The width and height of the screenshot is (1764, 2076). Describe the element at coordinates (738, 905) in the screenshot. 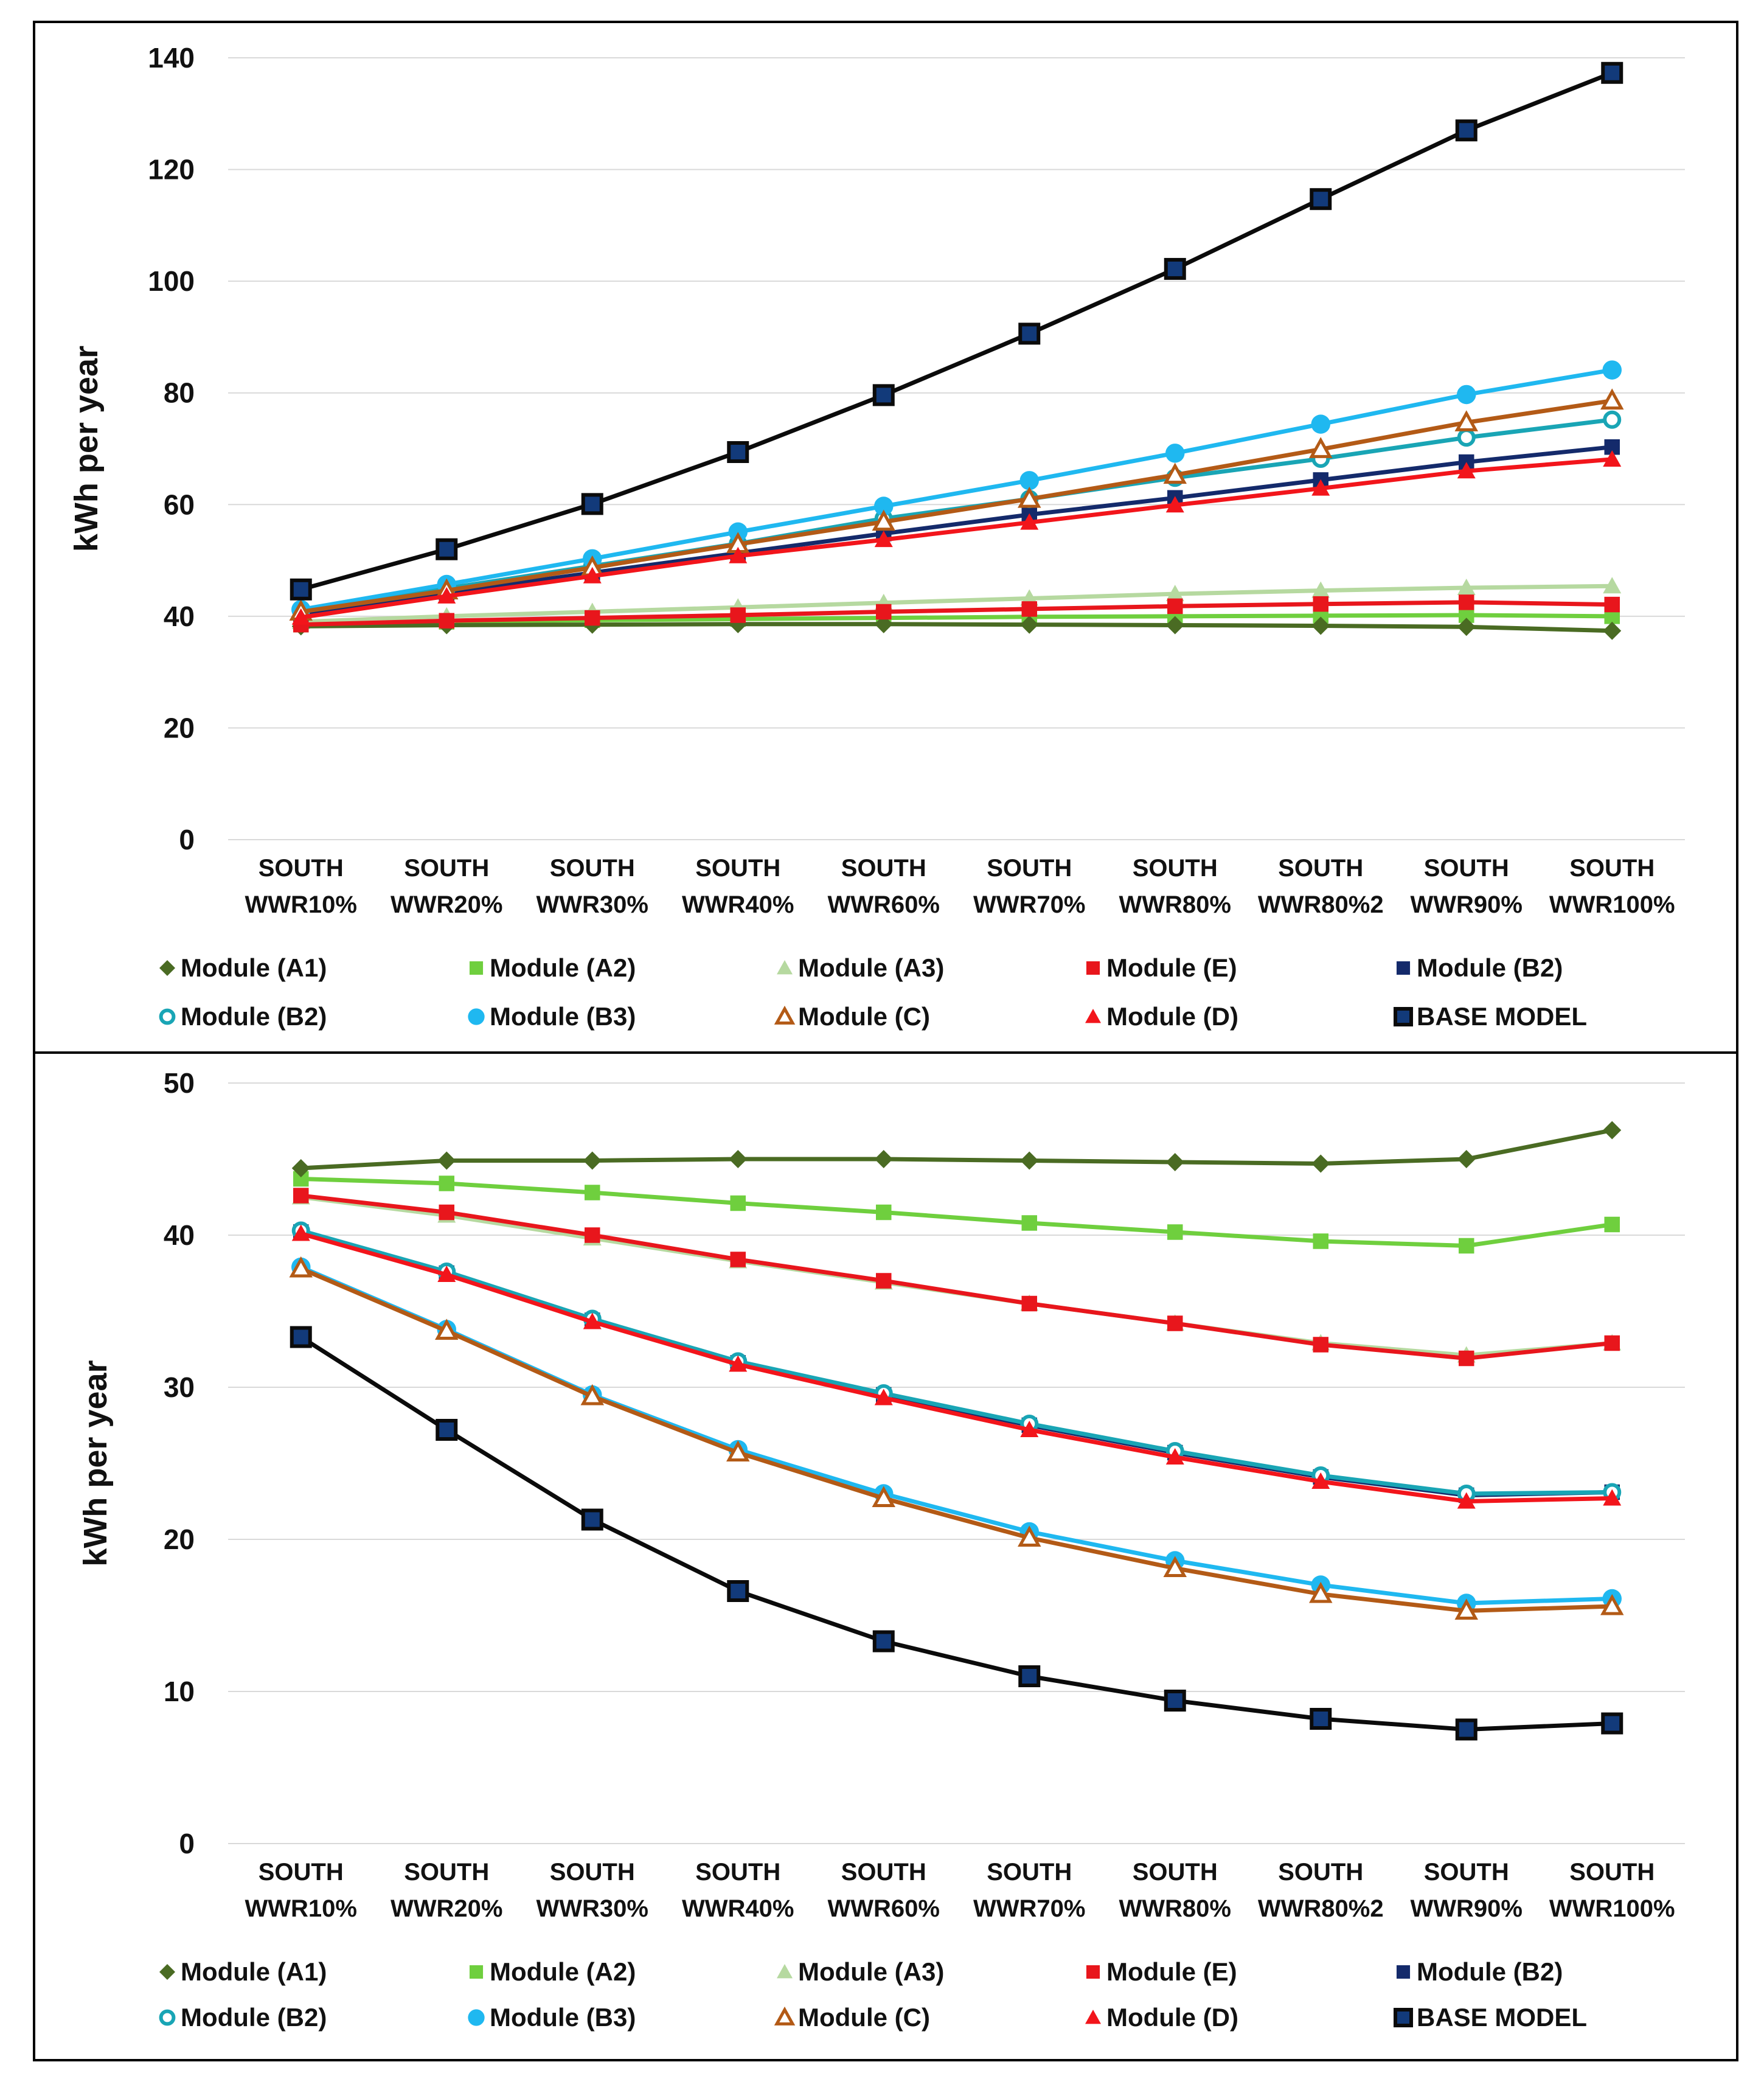

I see `x-tick-label: WWR40%` at that location.